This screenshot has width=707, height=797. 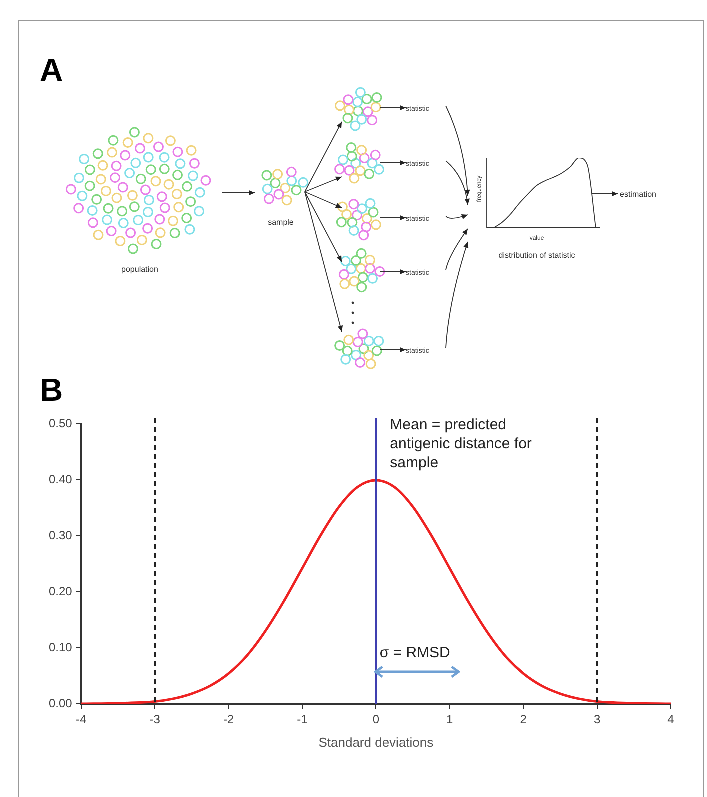 What do you see at coordinates (671, 719) in the screenshot?
I see `x-tick-label: 4` at bounding box center [671, 719].